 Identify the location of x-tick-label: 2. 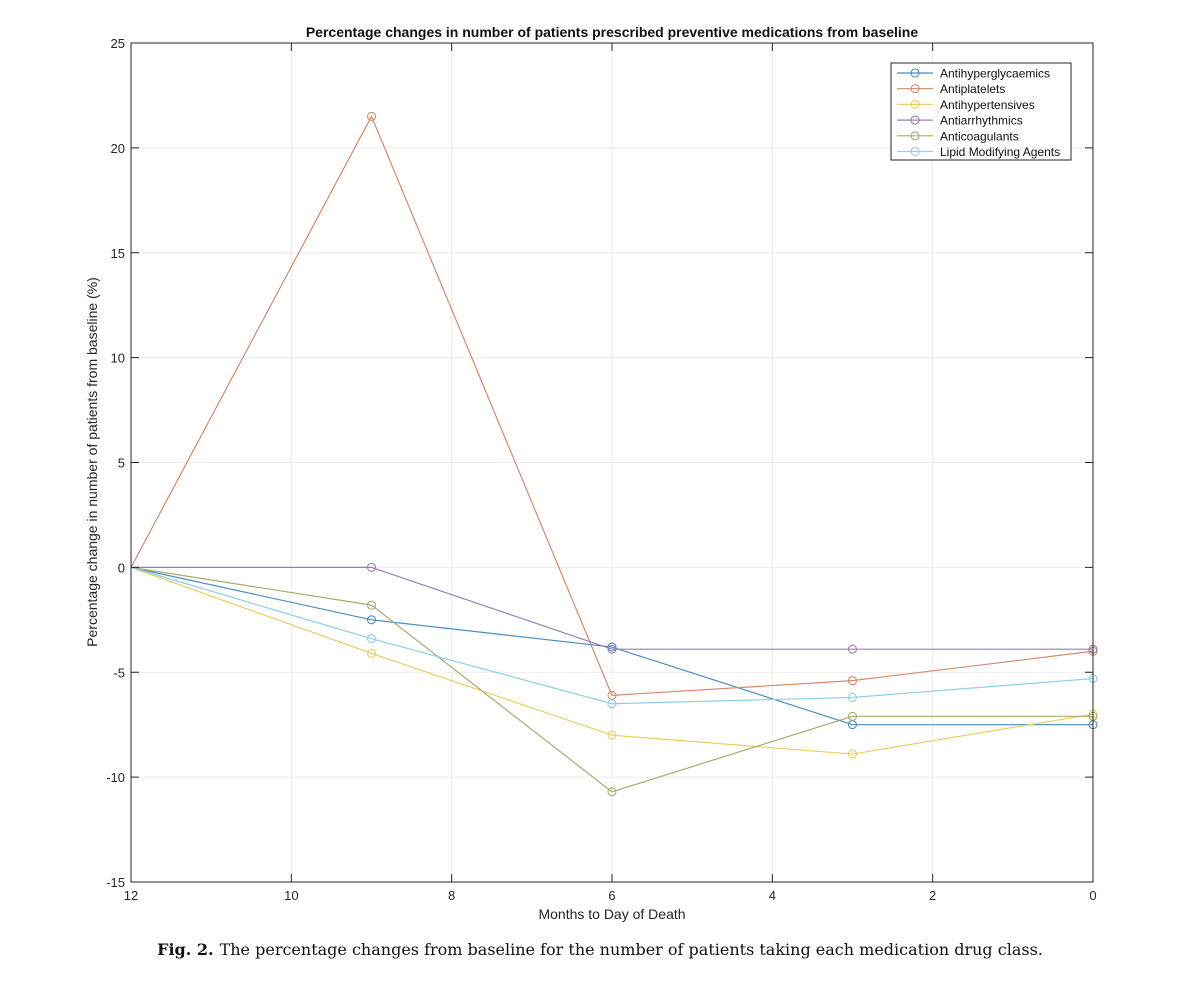
(932, 895).